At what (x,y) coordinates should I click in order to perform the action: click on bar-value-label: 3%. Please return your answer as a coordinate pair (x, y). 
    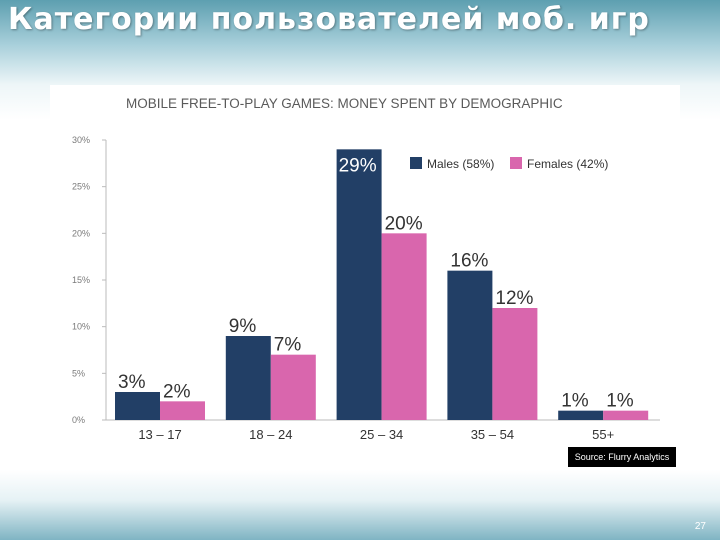
    Looking at the image, I should click on (132, 382).